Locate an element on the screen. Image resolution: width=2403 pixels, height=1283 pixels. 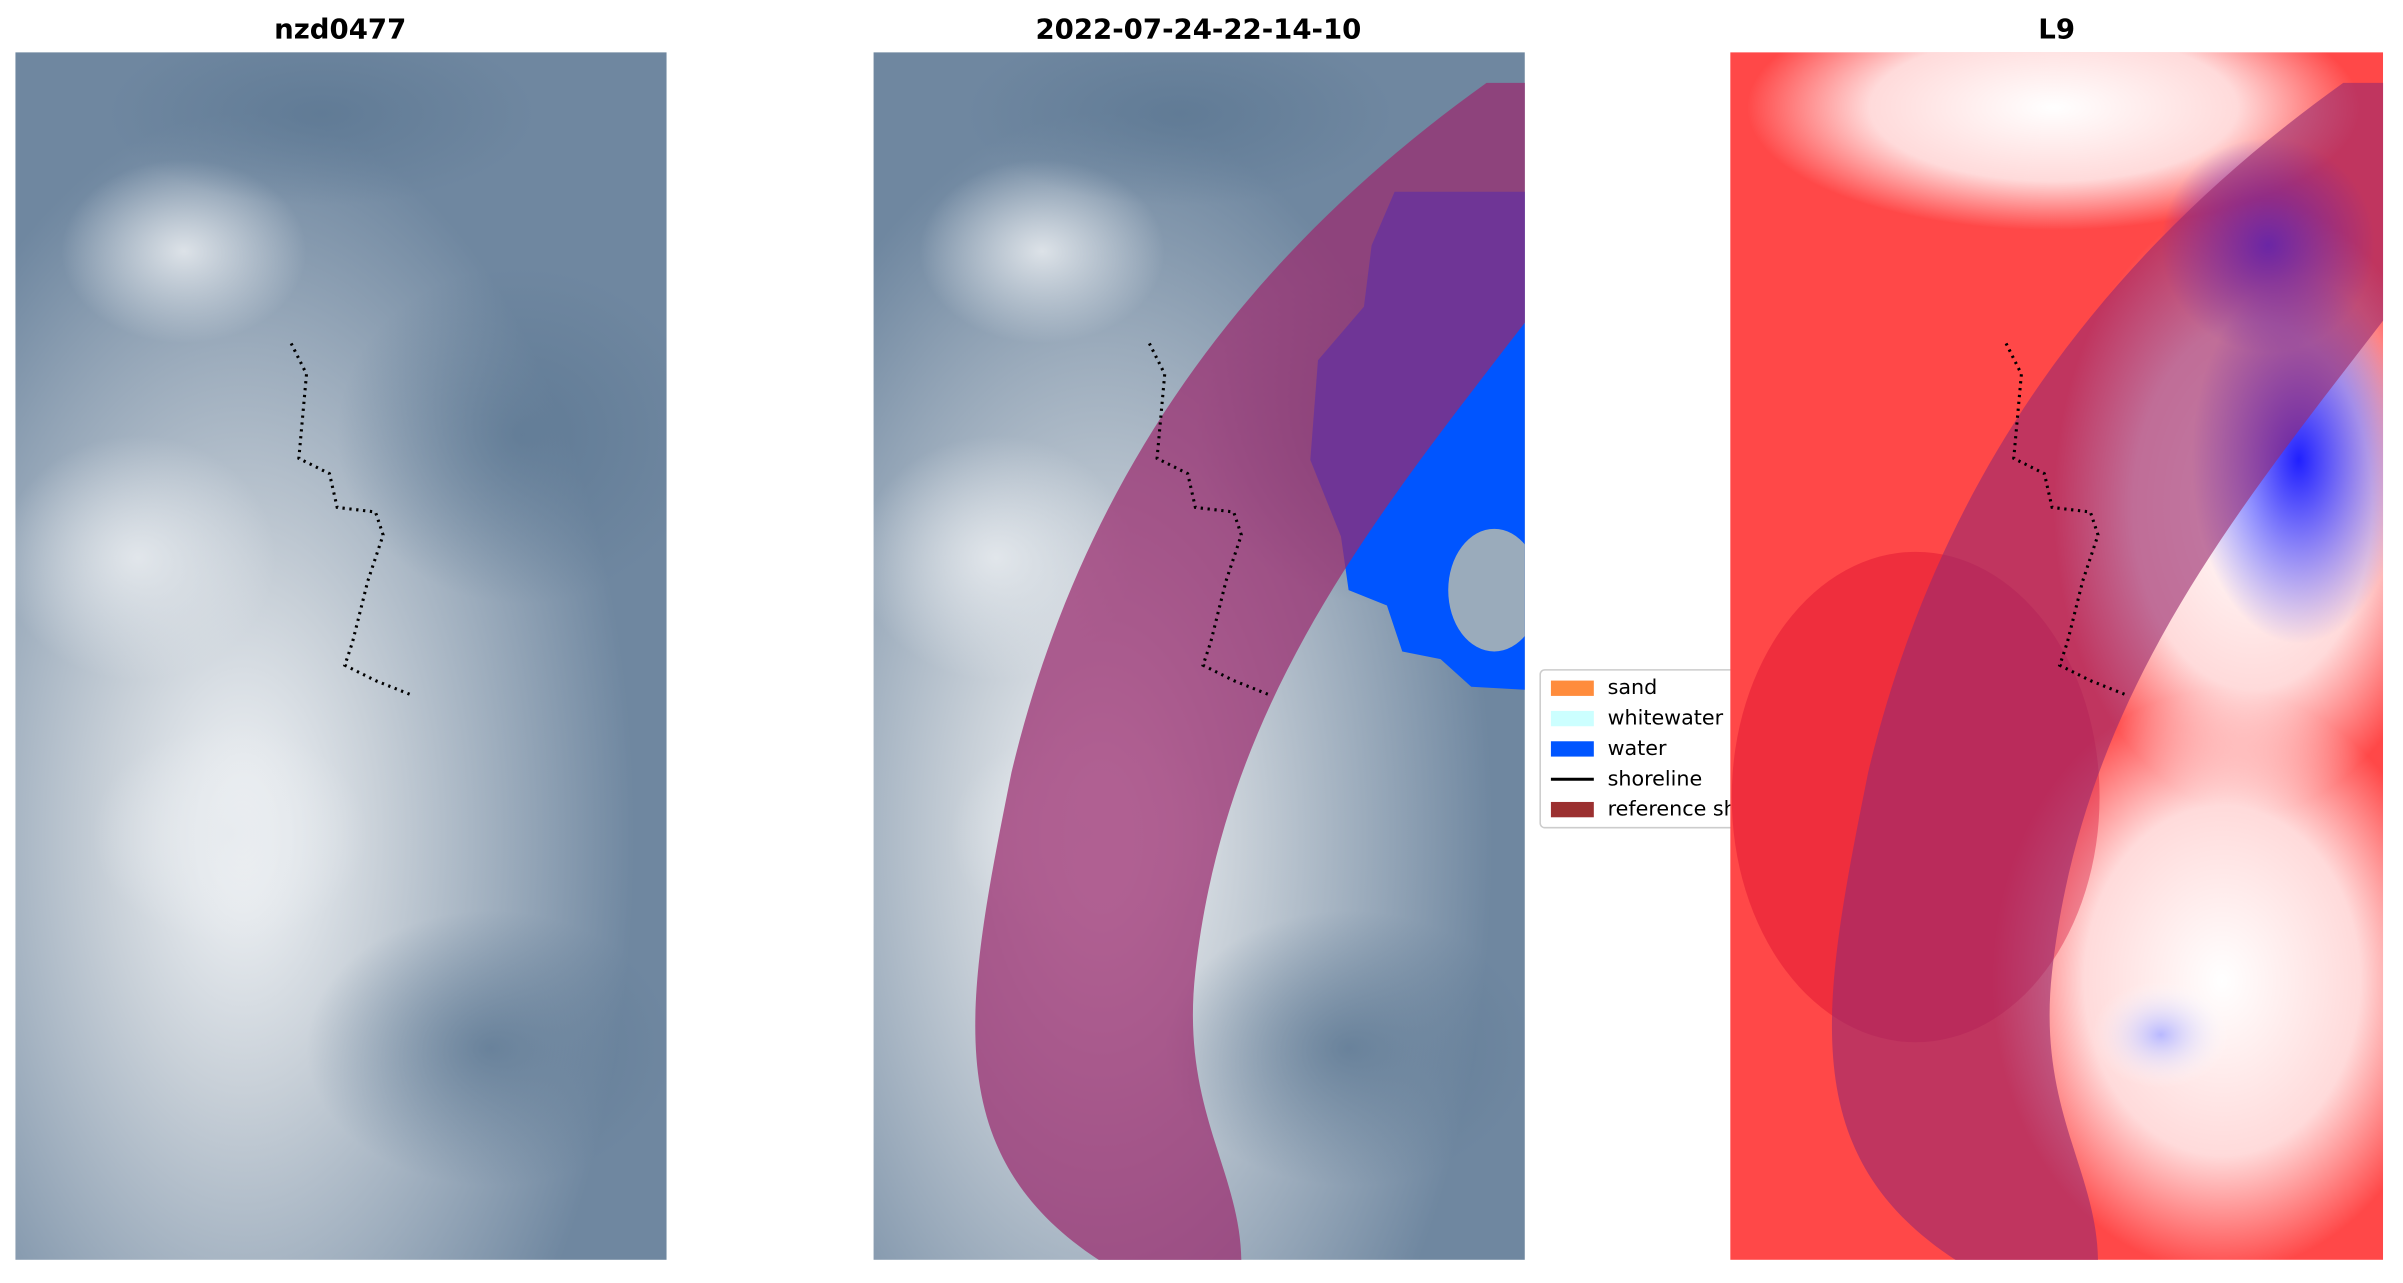
legend-label: shoreline is located at coordinates (1655, 778).